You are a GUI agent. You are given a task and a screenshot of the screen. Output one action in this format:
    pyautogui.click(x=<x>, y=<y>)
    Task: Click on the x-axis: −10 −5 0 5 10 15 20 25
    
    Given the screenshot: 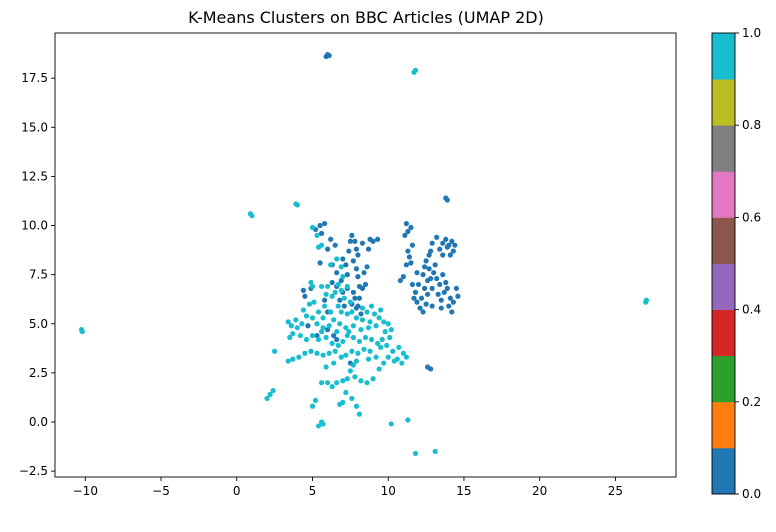 What is the action you would take?
    pyautogui.click(x=348, y=487)
    